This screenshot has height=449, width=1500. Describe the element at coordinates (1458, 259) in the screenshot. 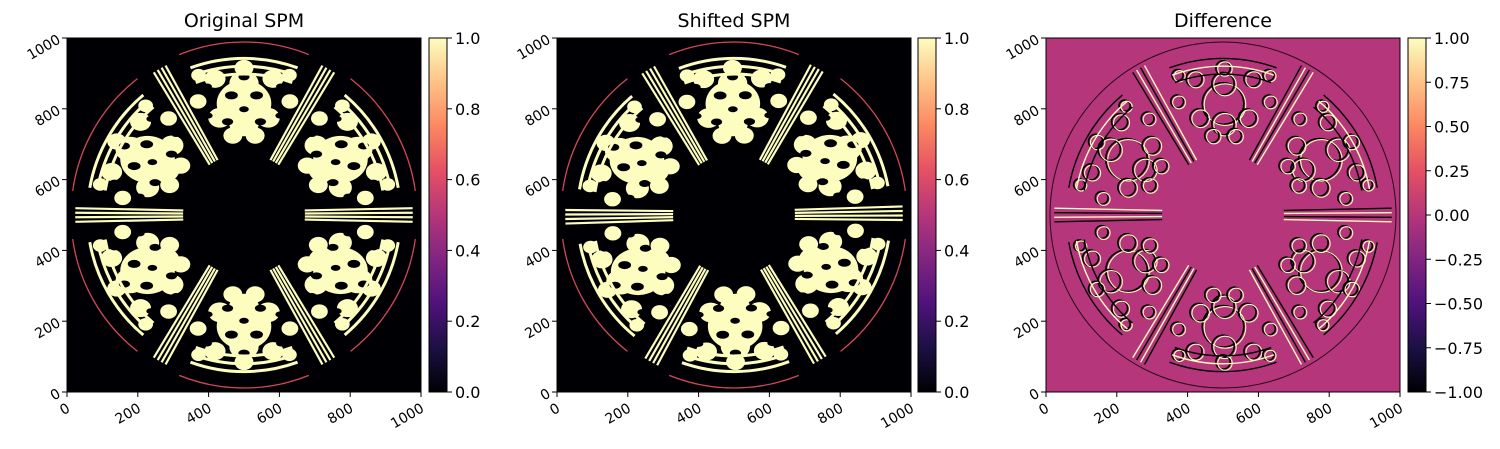

I see `colorbar-tick-label: −0.25` at that location.